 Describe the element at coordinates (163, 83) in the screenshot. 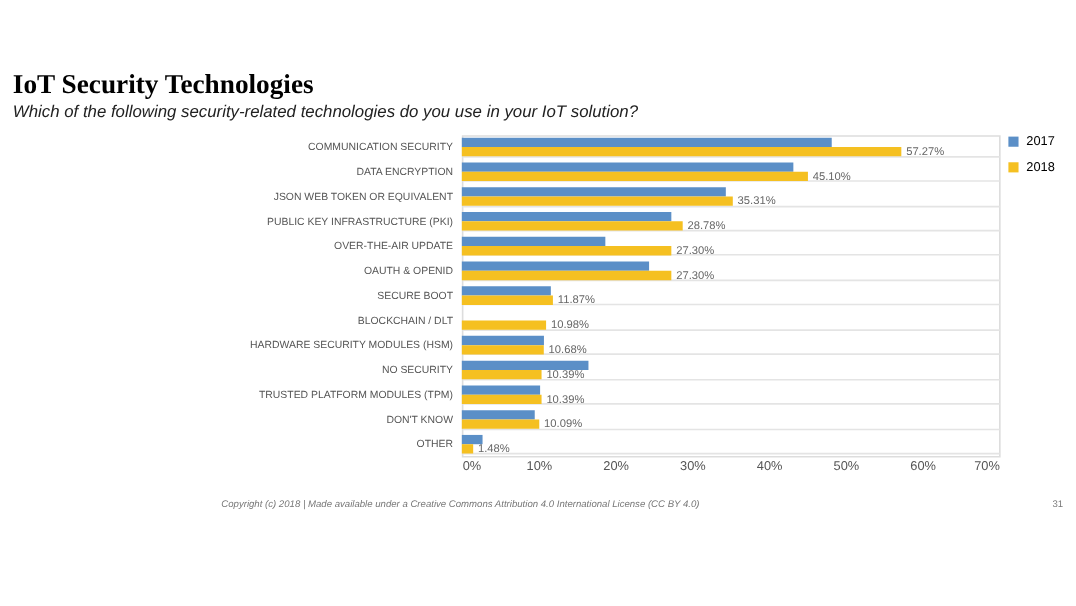

I see `text: IoT Security Technologies` at that location.